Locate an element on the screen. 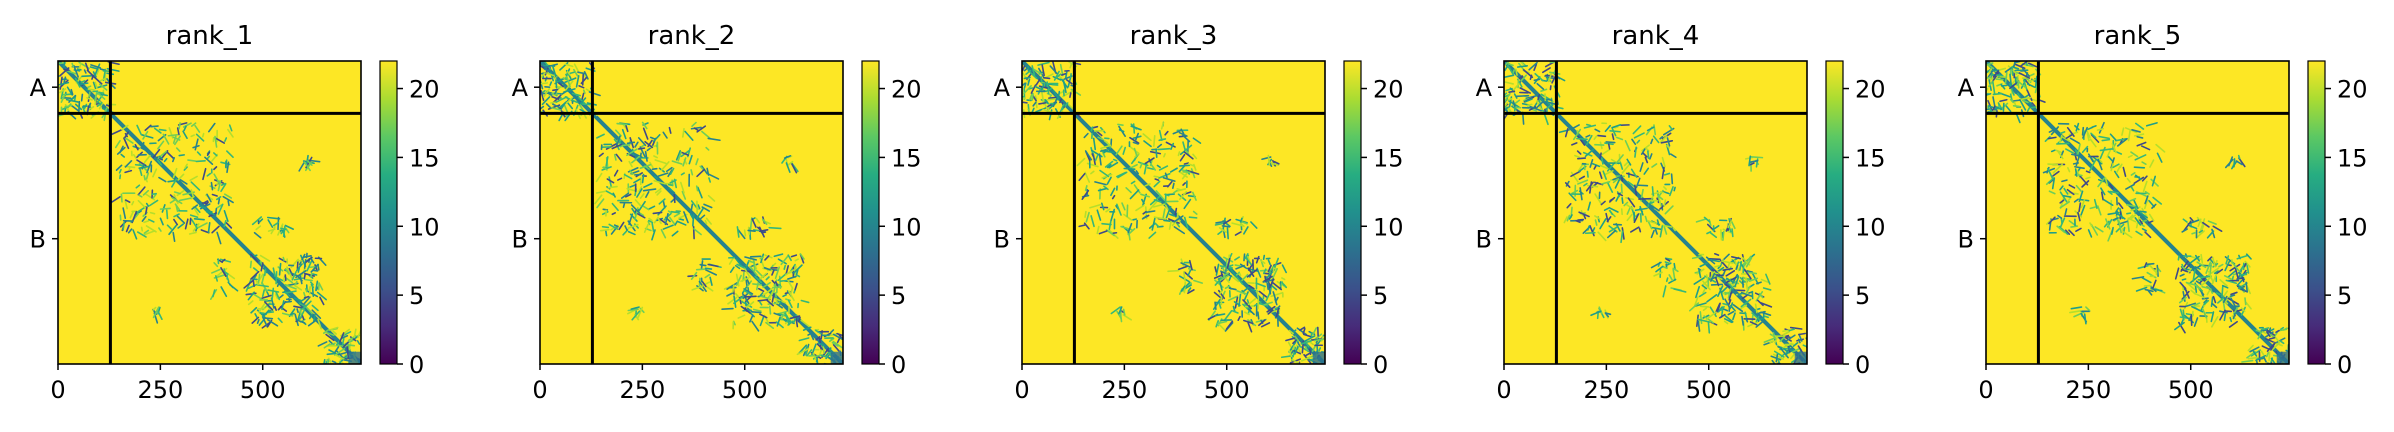 This screenshot has height=432, width=2394. colorbar-frame is located at coordinates (388, 212).